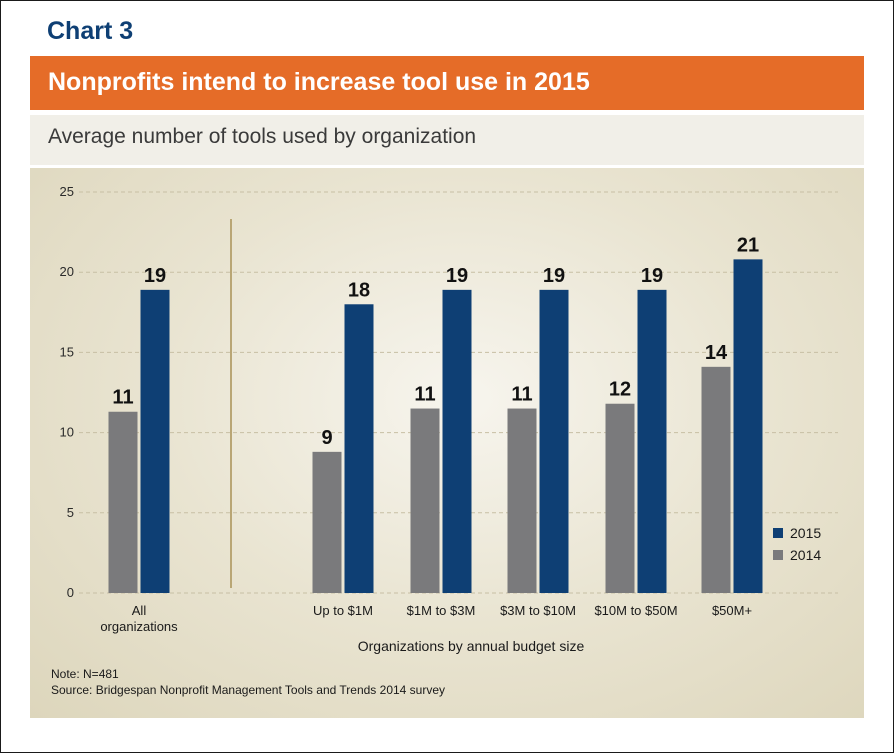  What do you see at coordinates (139, 626) in the screenshot?
I see `category-label: organizations` at bounding box center [139, 626].